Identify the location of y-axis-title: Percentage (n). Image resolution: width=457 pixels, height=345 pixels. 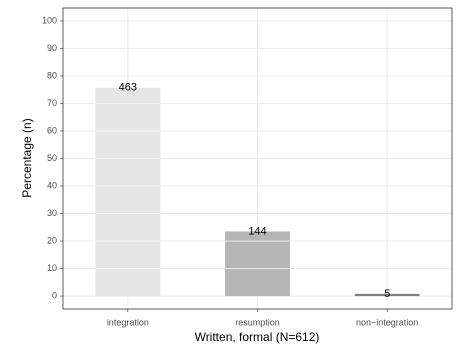
(27, 157).